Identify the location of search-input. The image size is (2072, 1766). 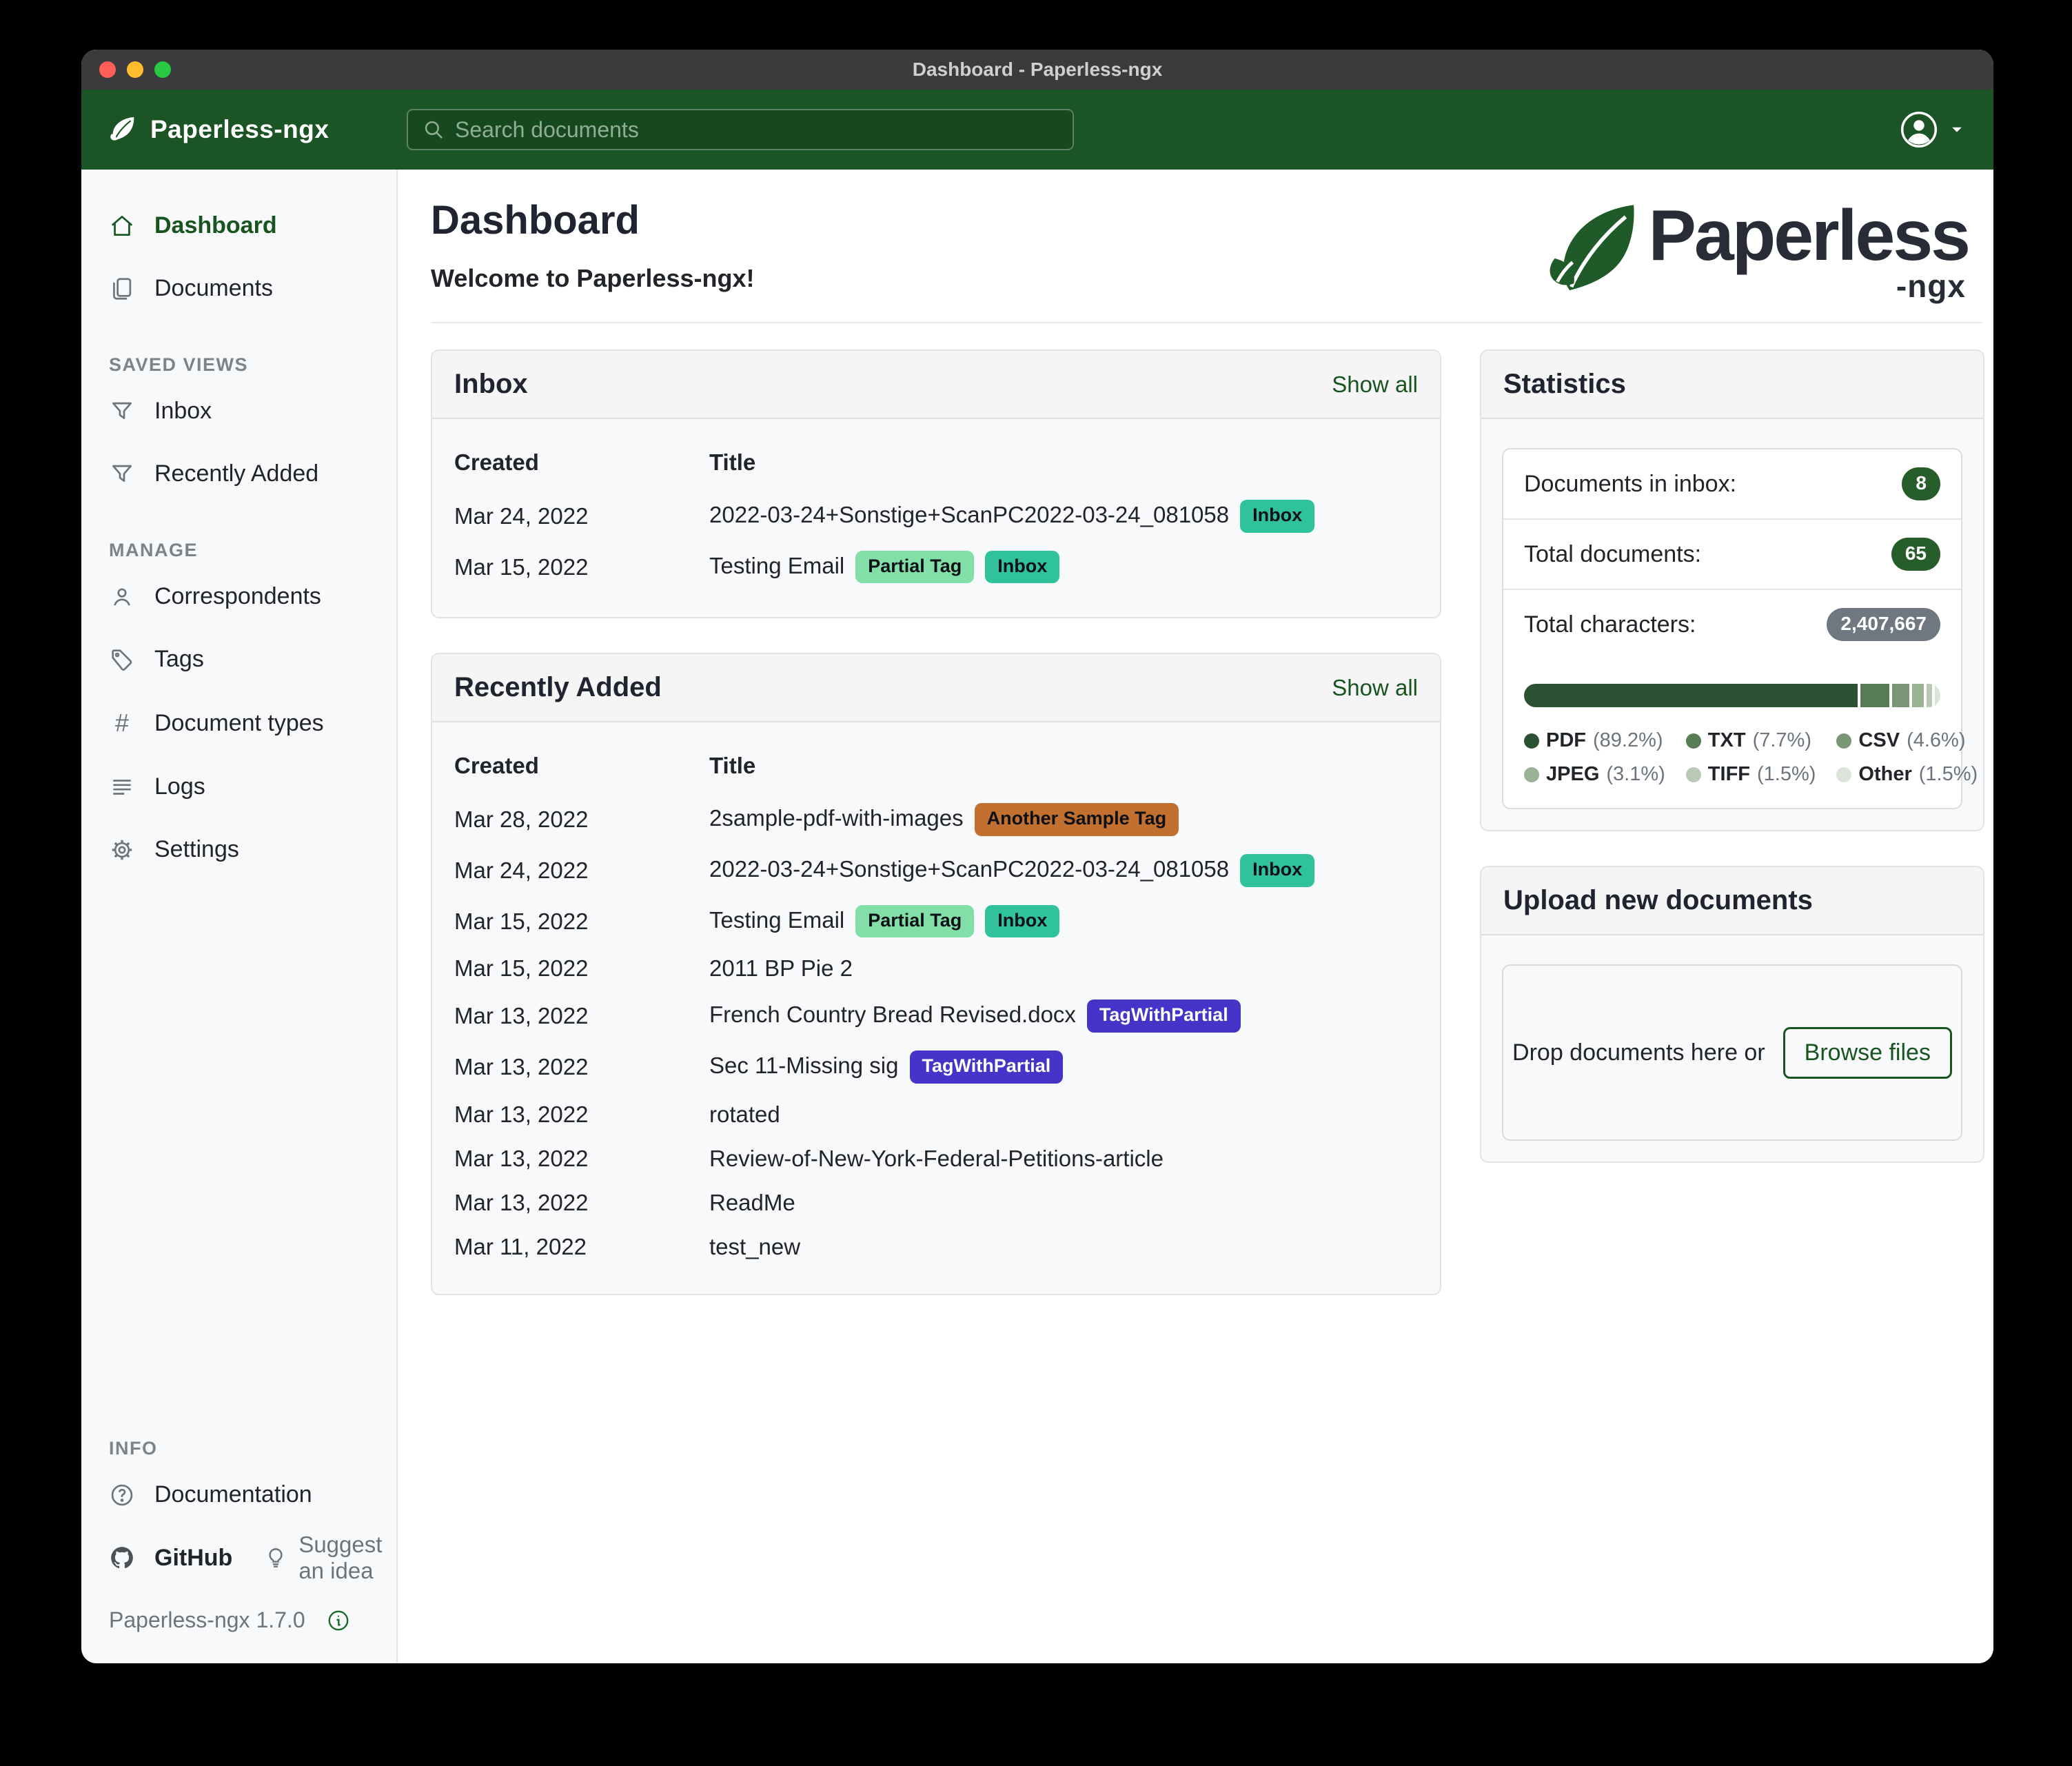
(757, 129).